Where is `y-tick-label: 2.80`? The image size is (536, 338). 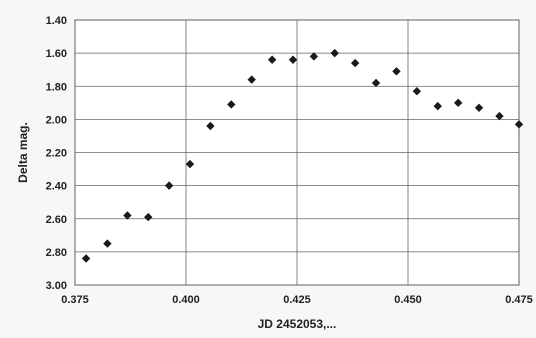 y-tick-label: 2.80 is located at coordinates (56, 253).